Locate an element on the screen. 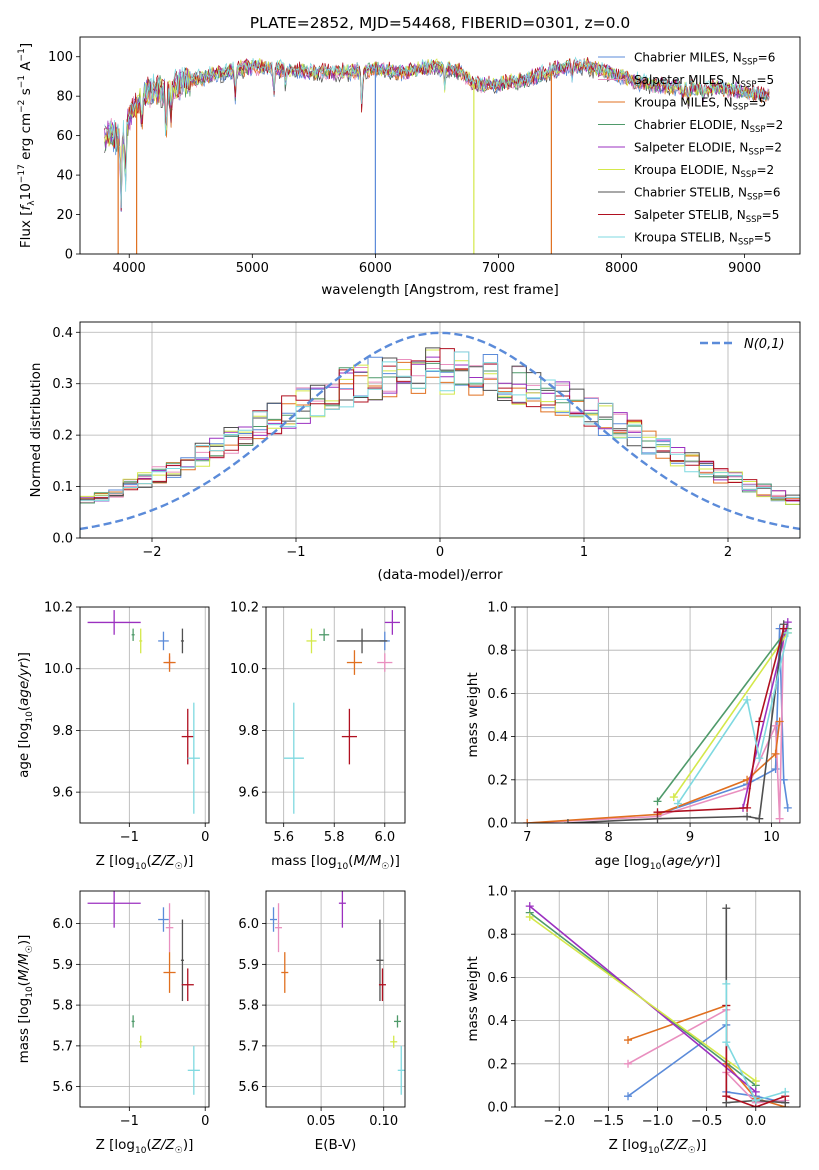  x-tick-label: −1 is located at coordinates (129, 837).